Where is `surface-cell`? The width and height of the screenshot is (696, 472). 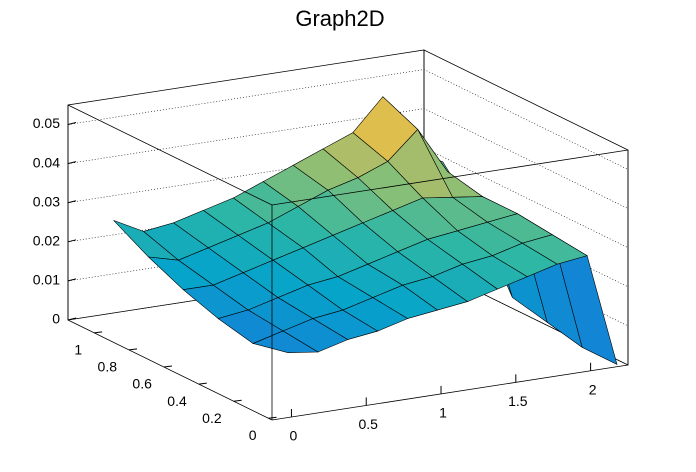 surface-cell is located at coordinates (285, 342).